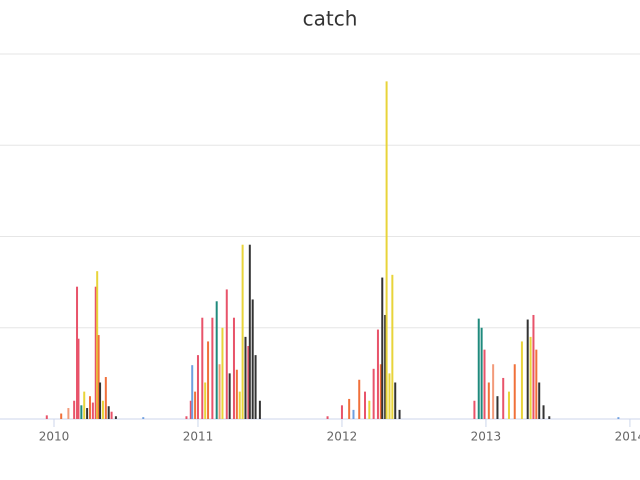 The height and width of the screenshot is (480, 640). I want to click on x-tick-label: 2014, so click(627, 437).